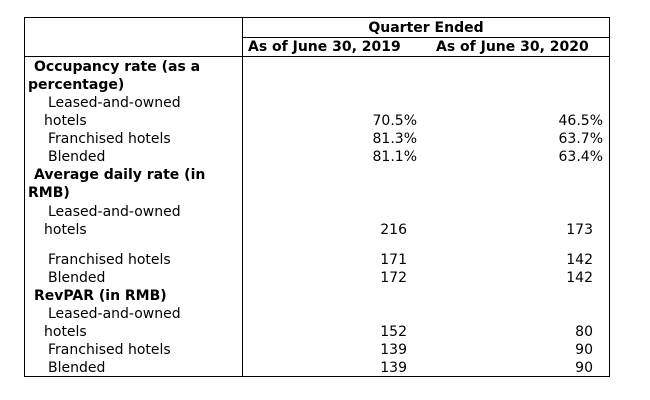 Image resolution: width=650 pixels, height=400 pixels. I want to click on value-2019: 81.3%, so click(394, 139).